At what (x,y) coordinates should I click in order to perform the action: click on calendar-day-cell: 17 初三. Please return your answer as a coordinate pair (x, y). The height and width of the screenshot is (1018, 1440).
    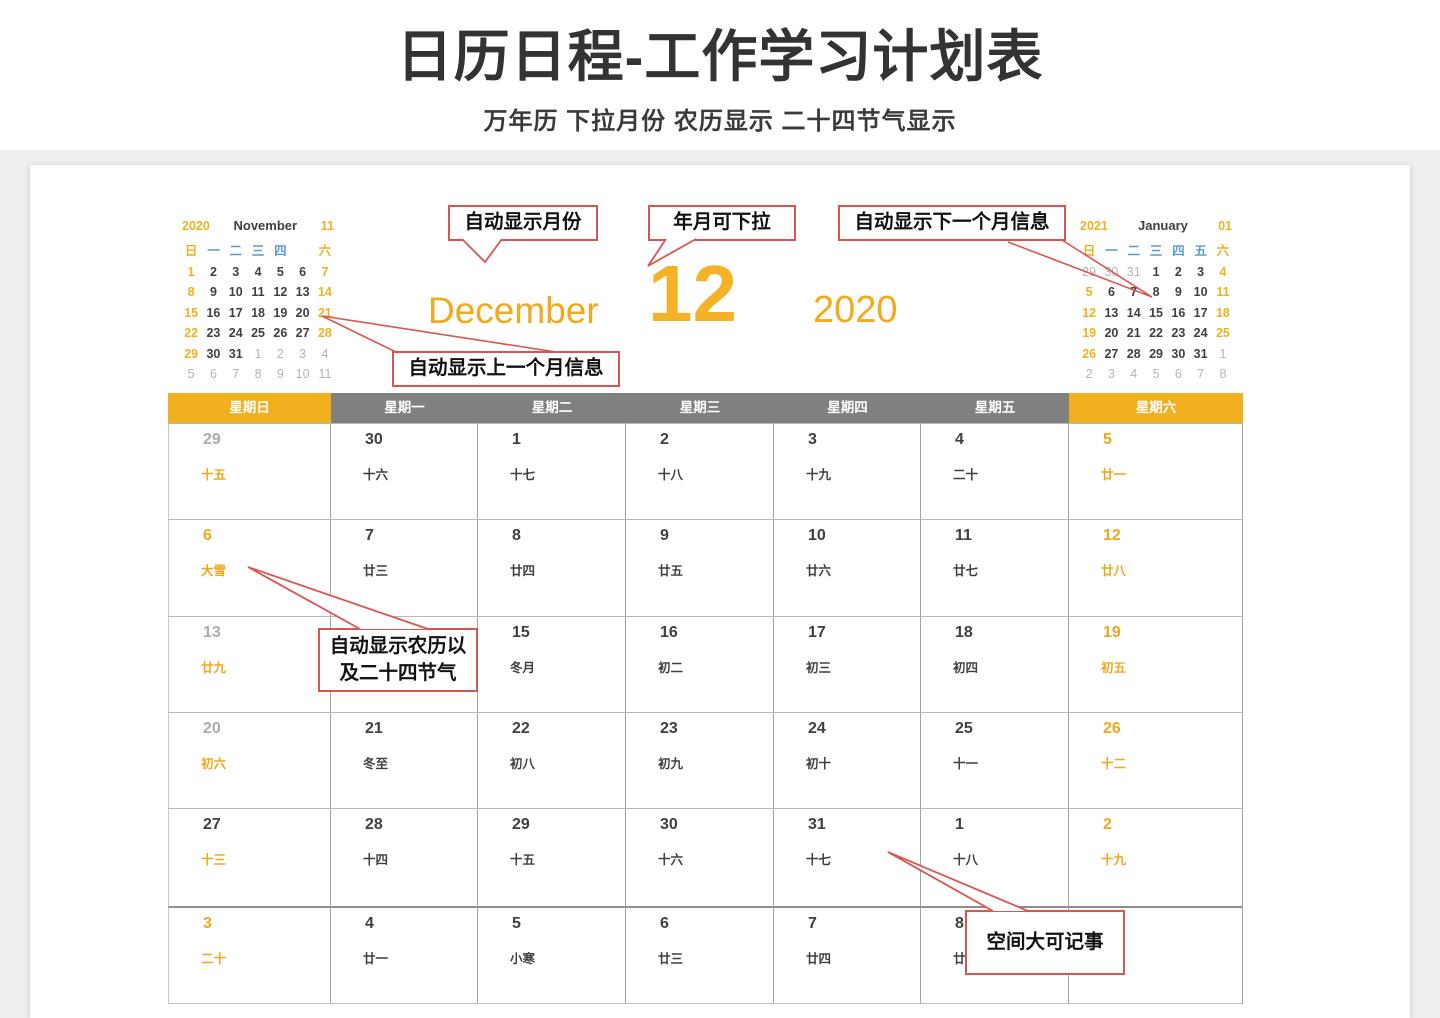
    Looking at the image, I should click on (847, 664).